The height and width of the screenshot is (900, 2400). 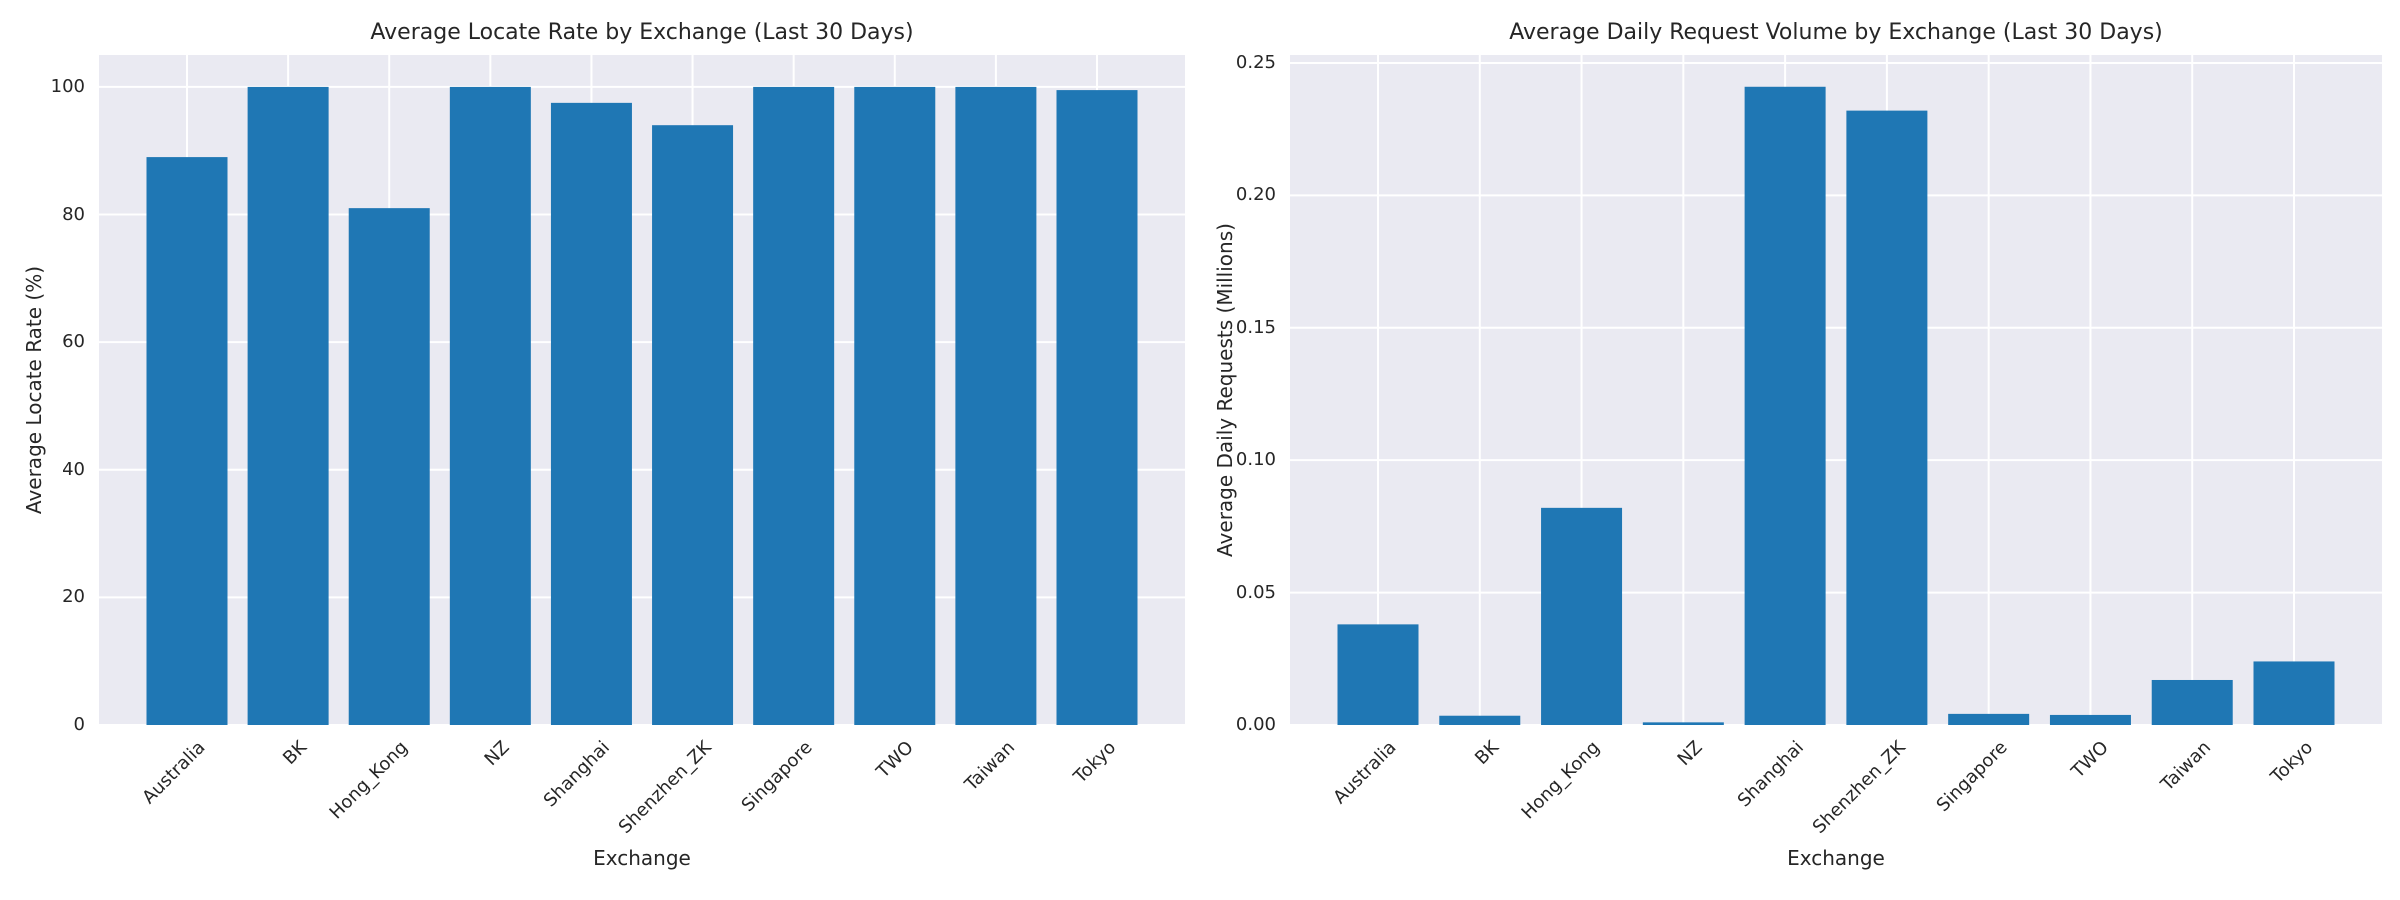 I want to click on y-tick-label: 80, so click(x=73, y=214).